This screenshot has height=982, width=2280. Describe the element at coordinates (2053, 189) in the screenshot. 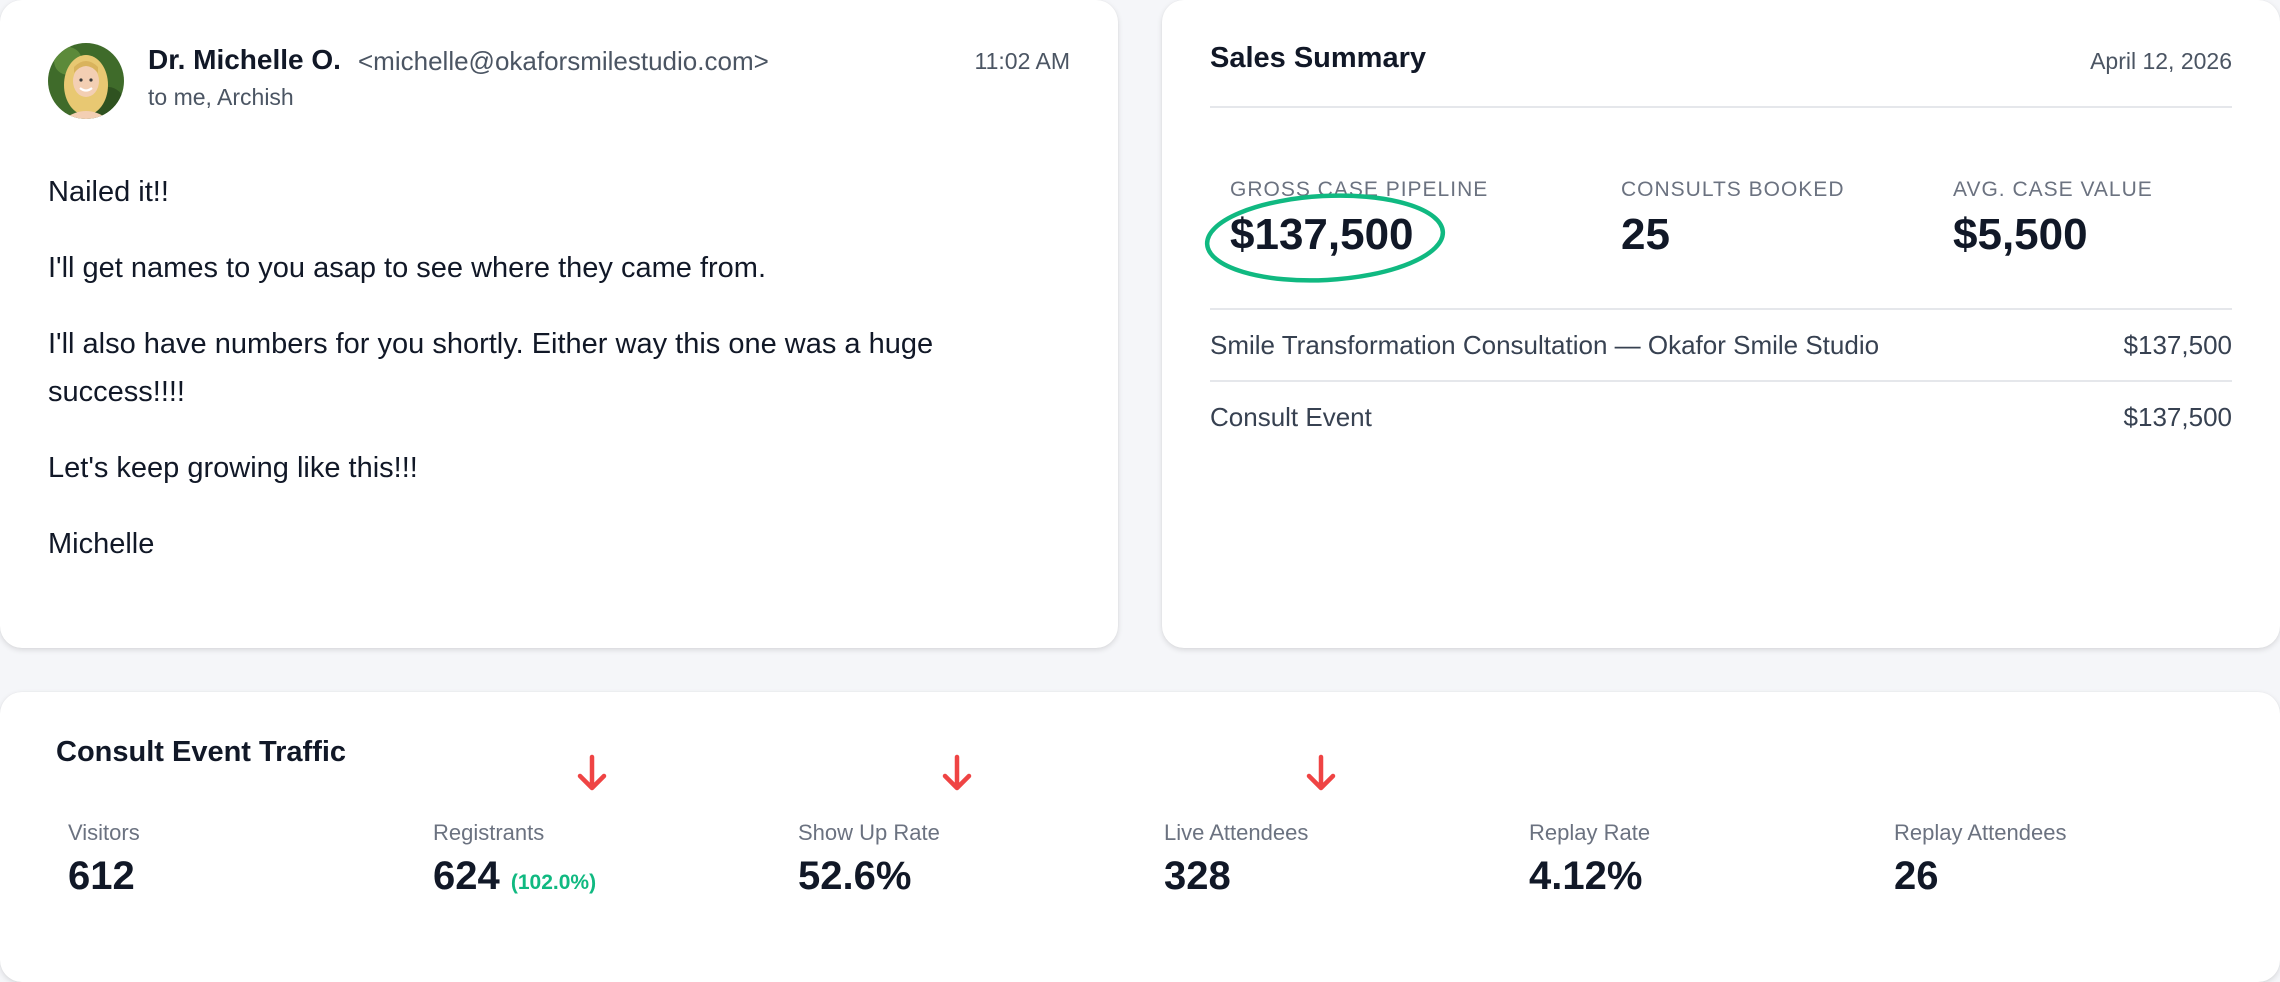

I see `metric-label-avg-case-value: AVG. CASE VALUE` at that location.